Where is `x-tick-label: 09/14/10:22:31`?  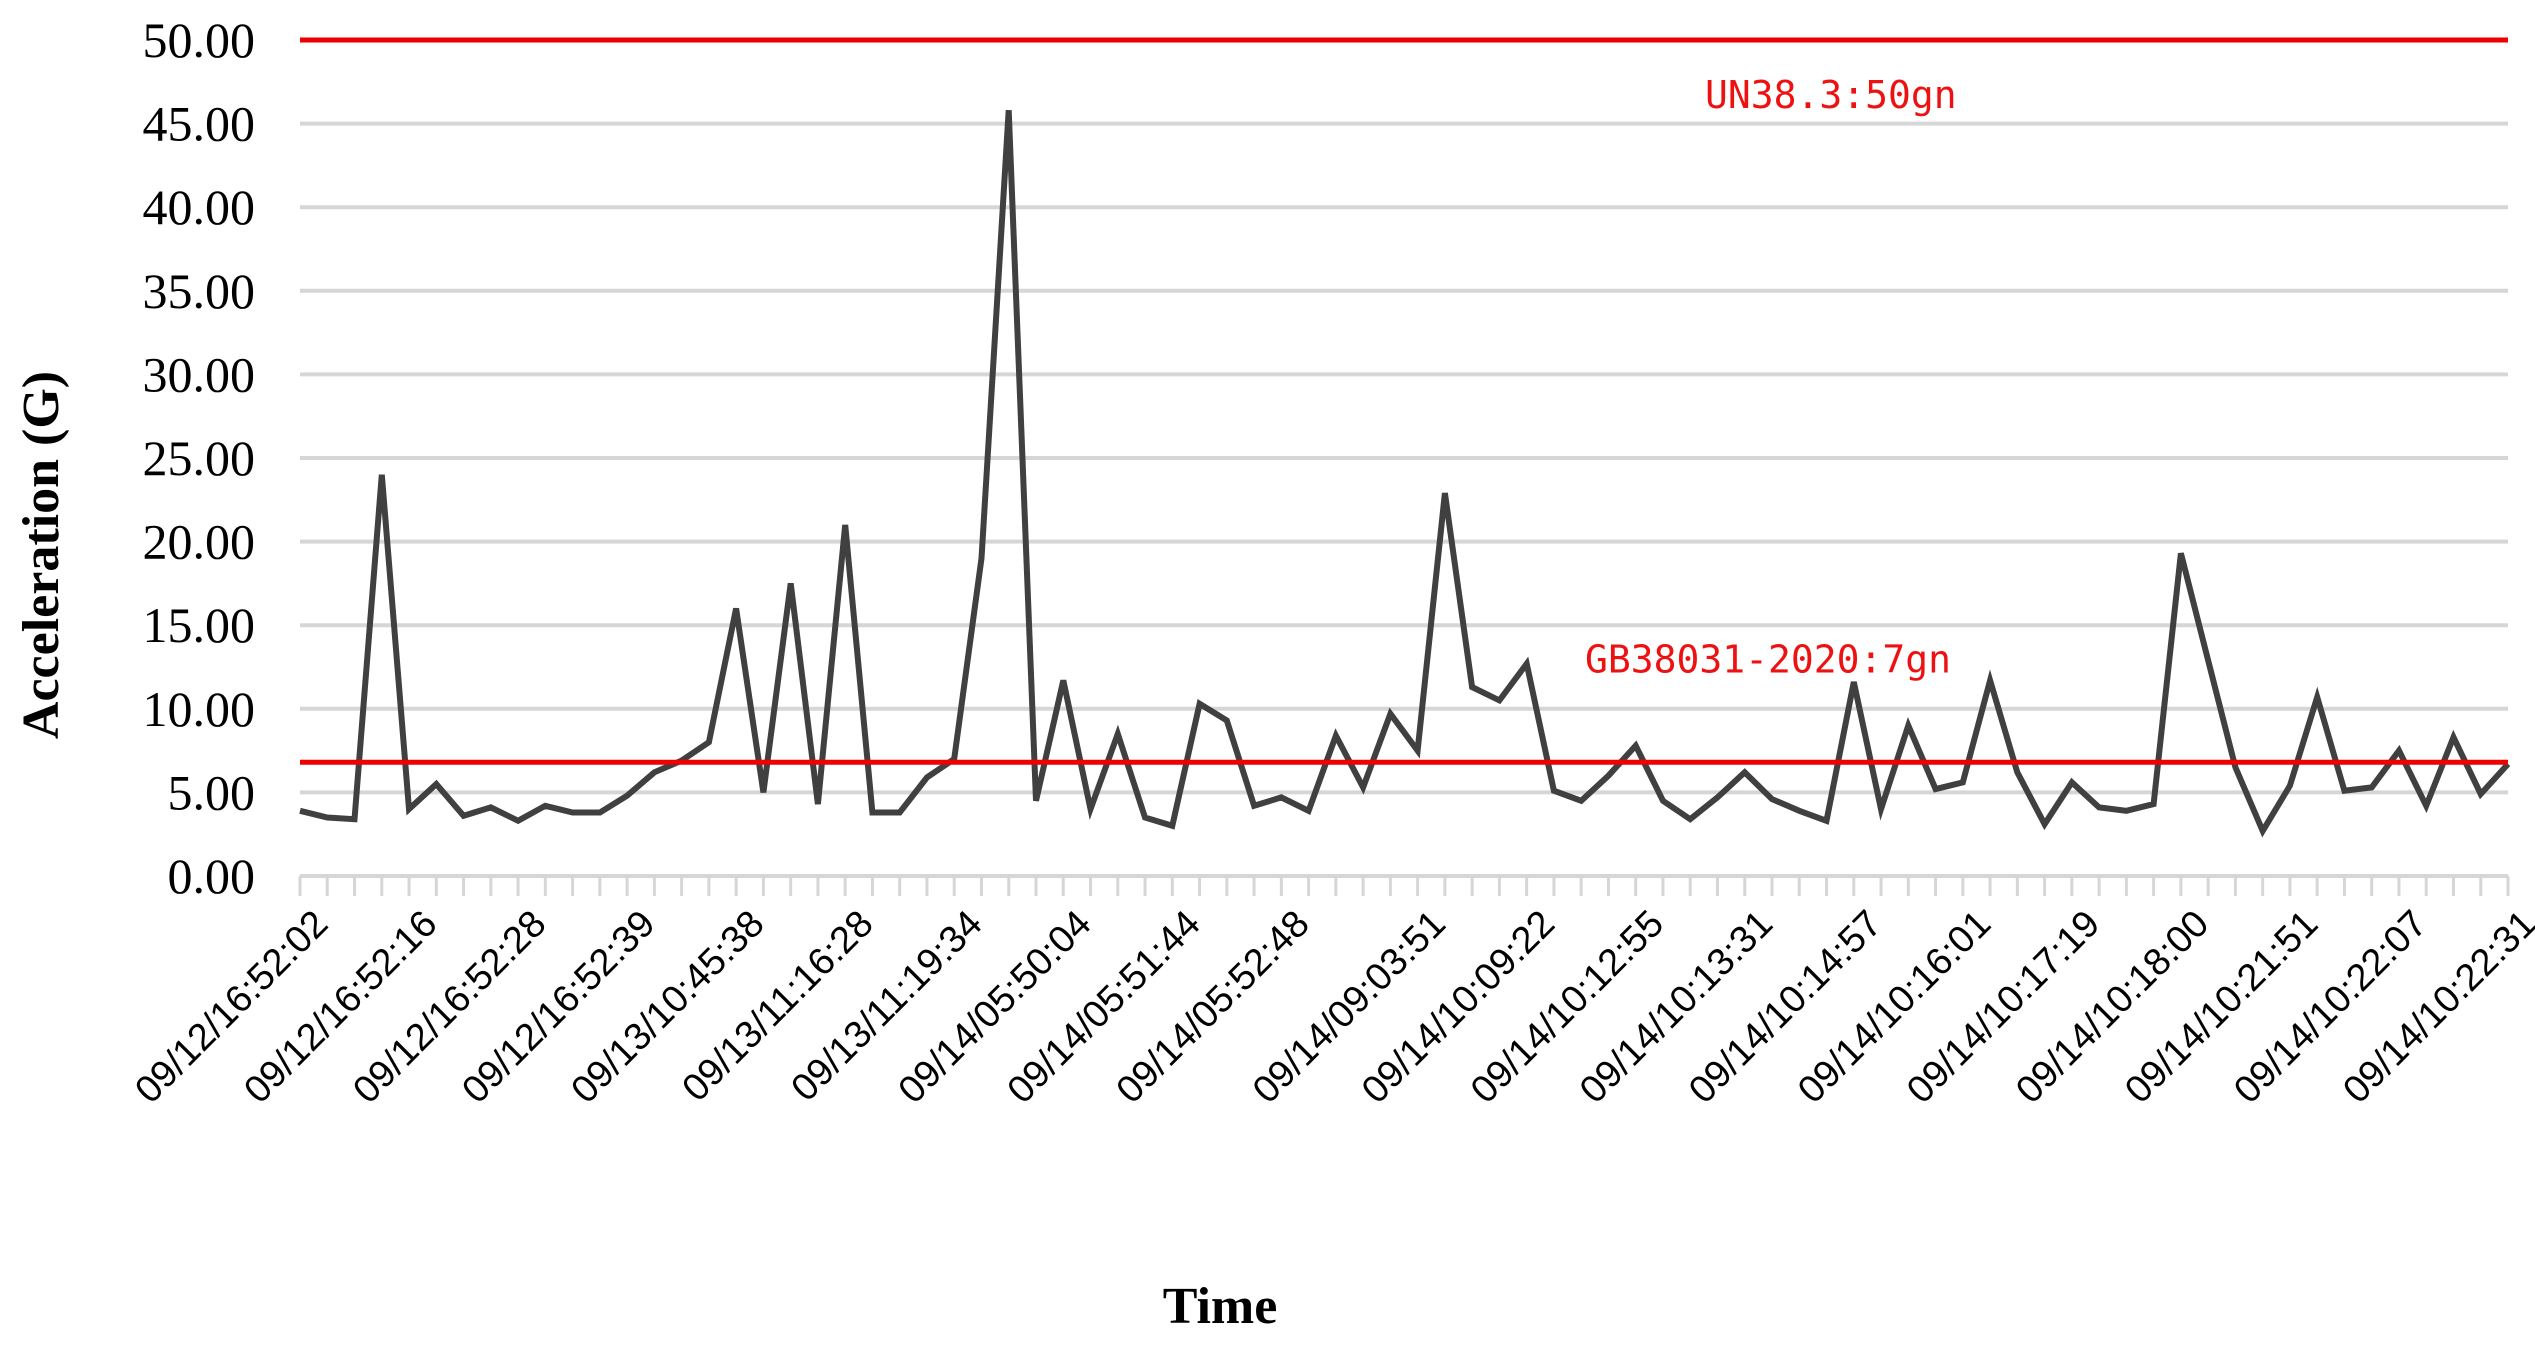
x-tick-label: 09/14/10:22:31 is located at coordinates (2435, 1007).